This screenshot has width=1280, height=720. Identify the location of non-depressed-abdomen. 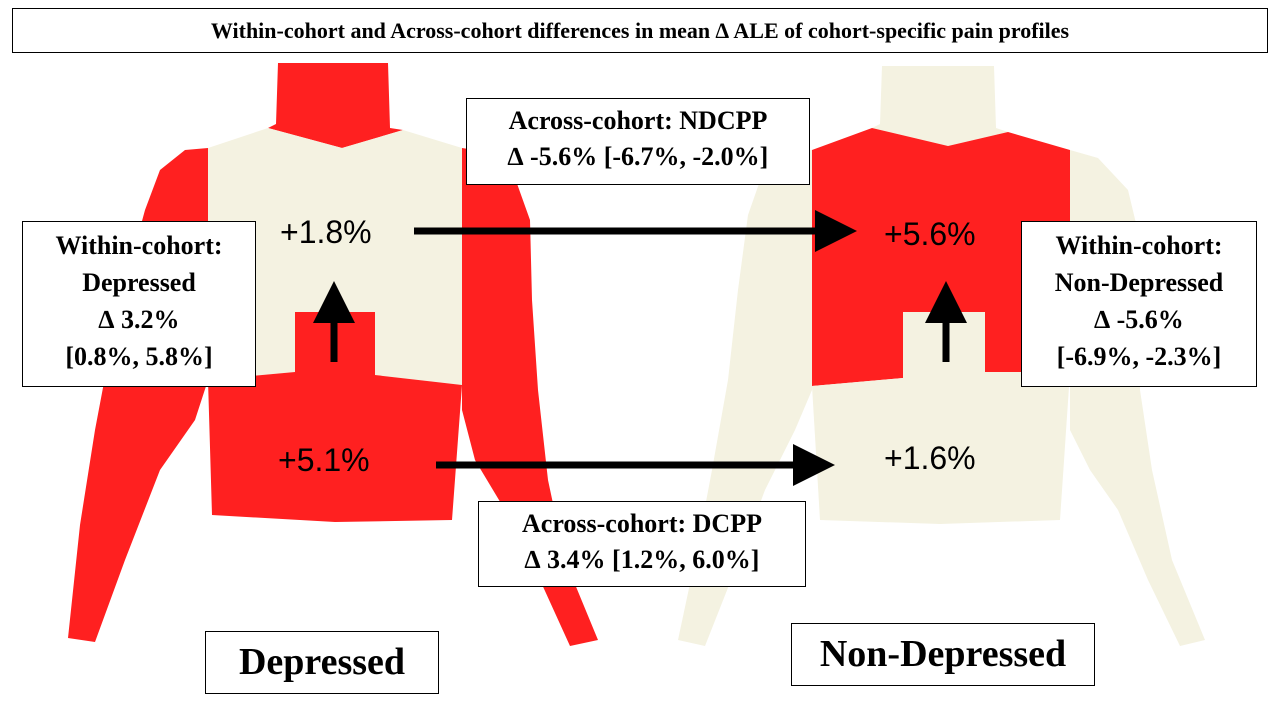
(941, 418).